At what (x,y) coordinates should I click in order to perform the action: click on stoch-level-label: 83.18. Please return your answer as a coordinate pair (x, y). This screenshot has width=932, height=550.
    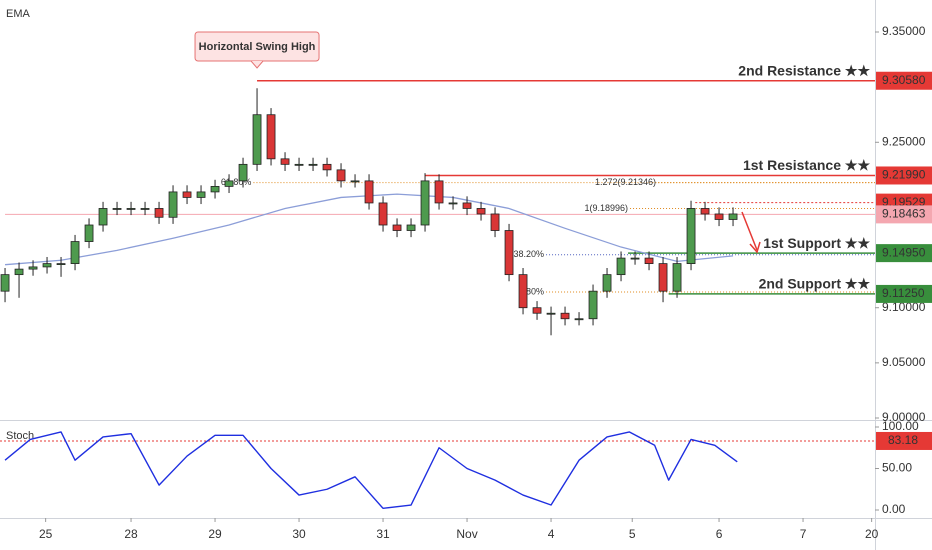
    Looking at the image, I should click on (903, 440).